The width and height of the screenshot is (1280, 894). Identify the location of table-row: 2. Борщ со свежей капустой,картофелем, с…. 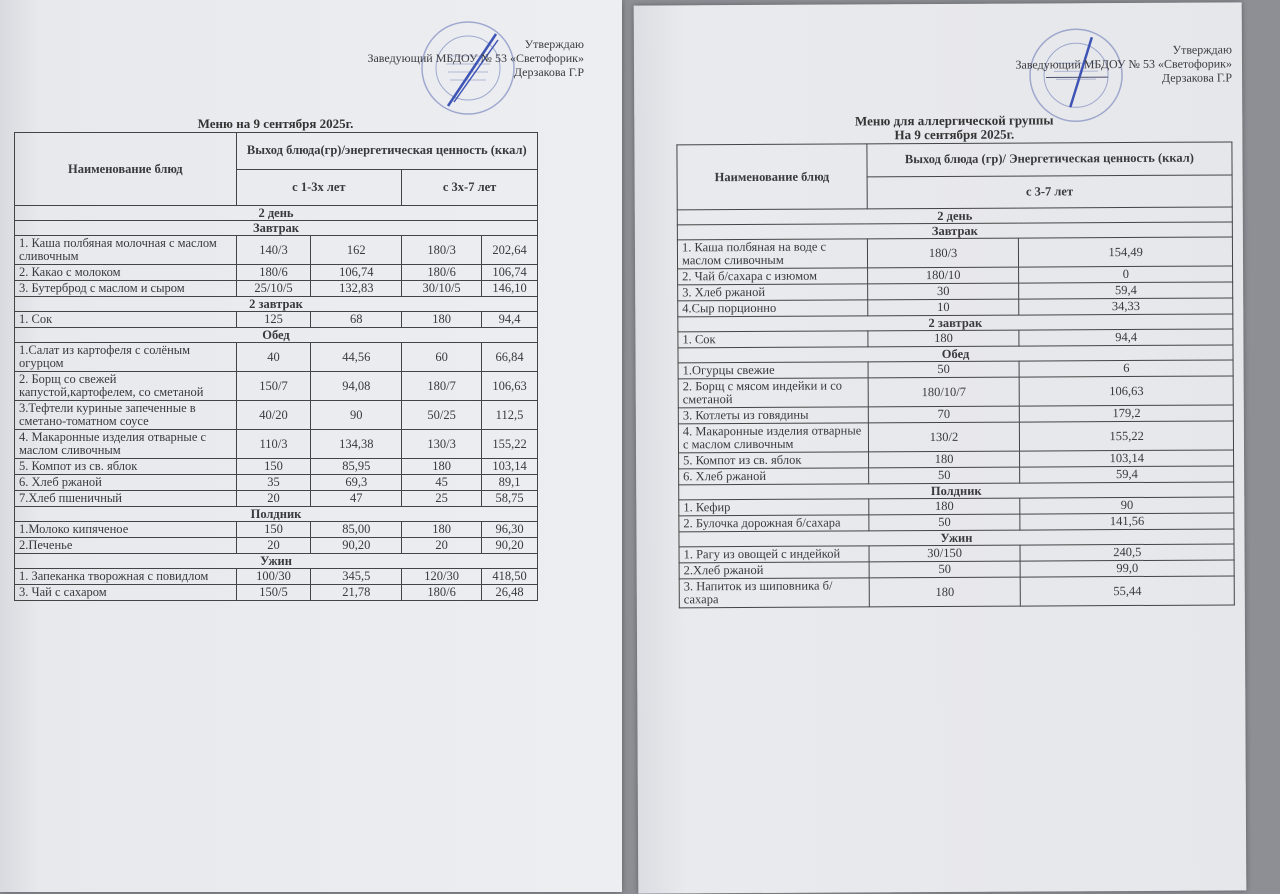
(276, 386).